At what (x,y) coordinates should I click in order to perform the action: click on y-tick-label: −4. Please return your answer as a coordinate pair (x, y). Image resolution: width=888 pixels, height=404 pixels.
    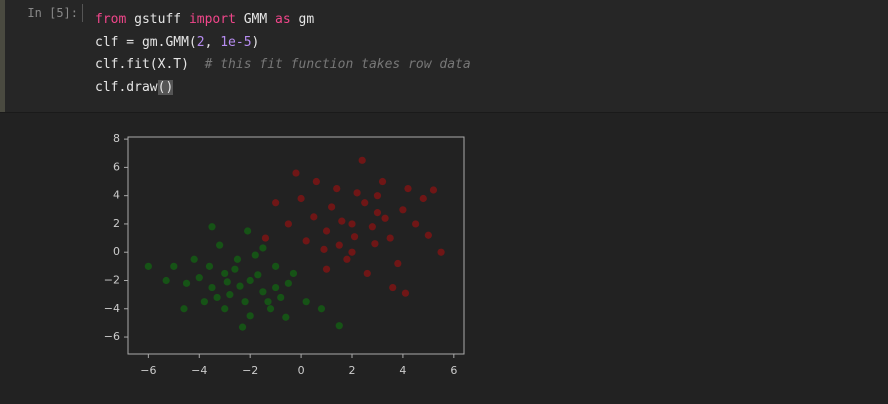
    Looking at the image, I should click on (112, 308).